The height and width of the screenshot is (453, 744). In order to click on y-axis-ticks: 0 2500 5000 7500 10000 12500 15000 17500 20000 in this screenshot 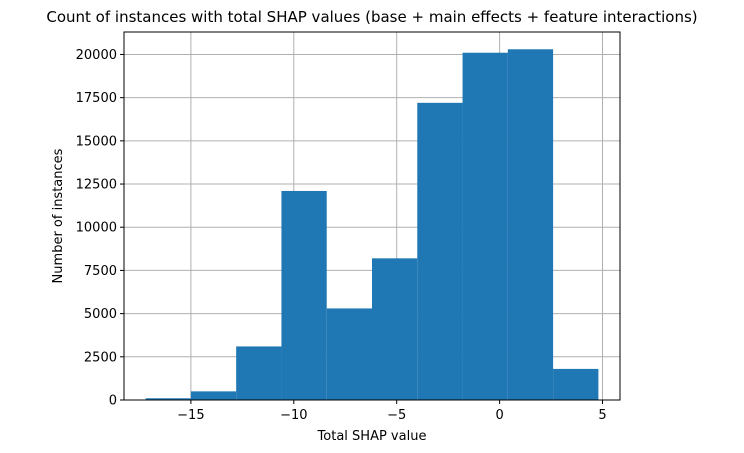, I will do `click(100, 228)`.